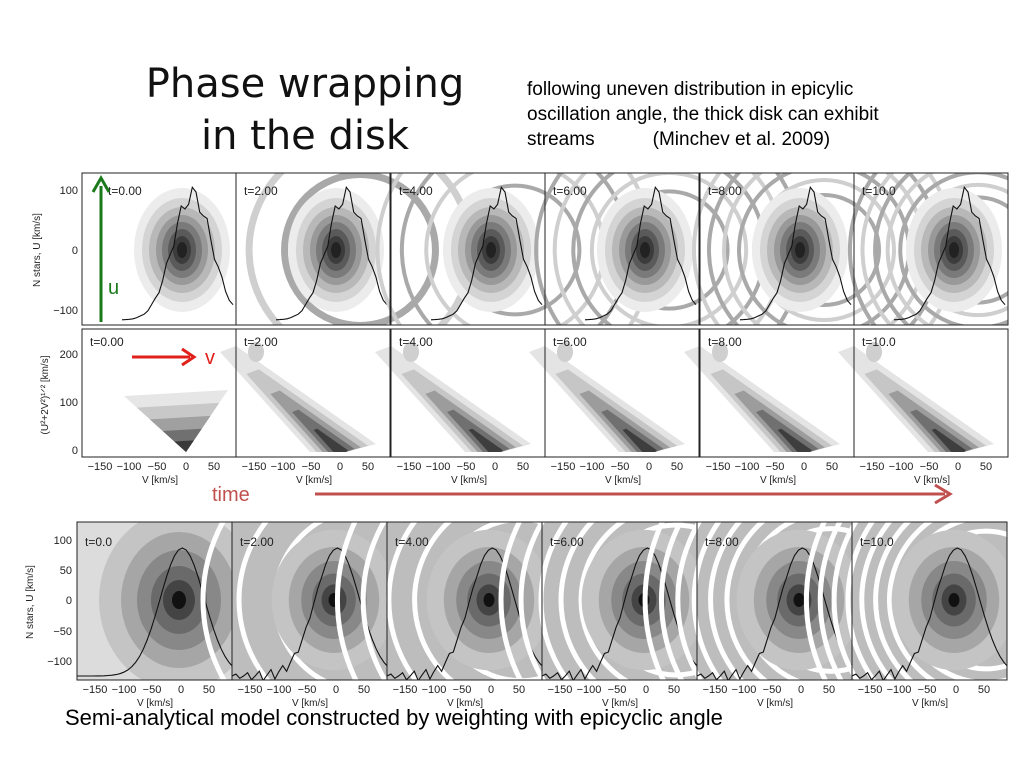  Describe the element at coordinates (113, 288) in the screenshot. I see `u-arrow-label: u` at that location.